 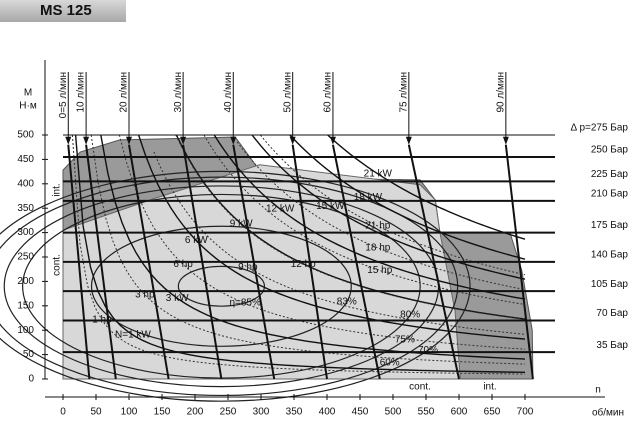 I want to click on efficiency-label: 60%, so click(x=390, y=363).